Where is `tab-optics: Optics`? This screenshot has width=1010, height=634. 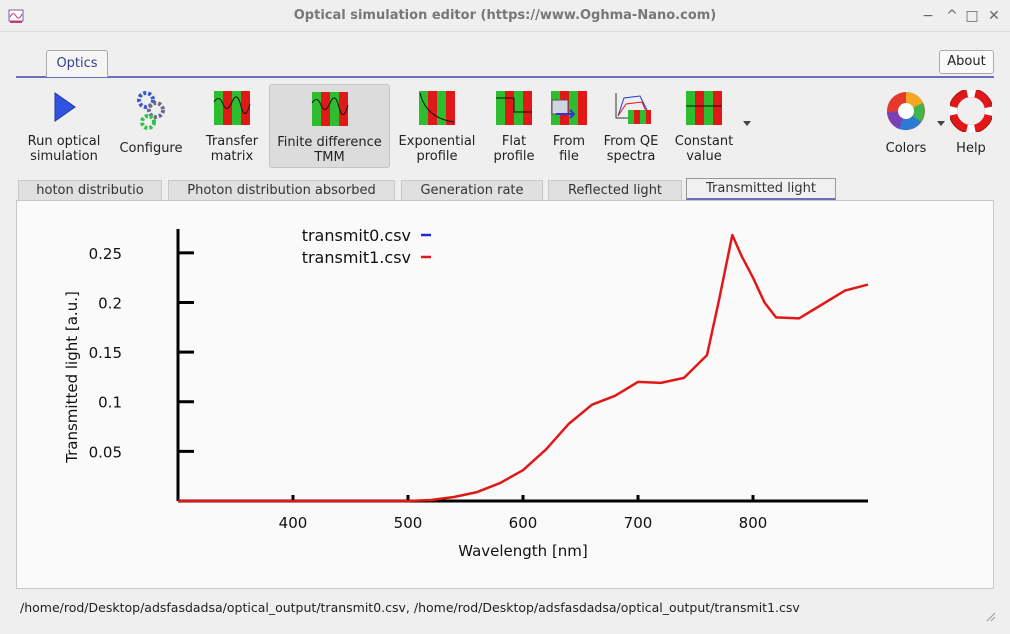 tab-optics: Optics is located at coordinates (77, 63).